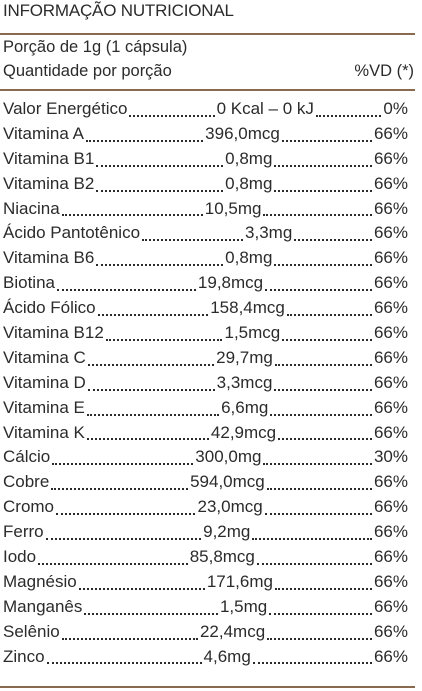  I want to click on nutrient-name: Selênio, so click(31, 631).